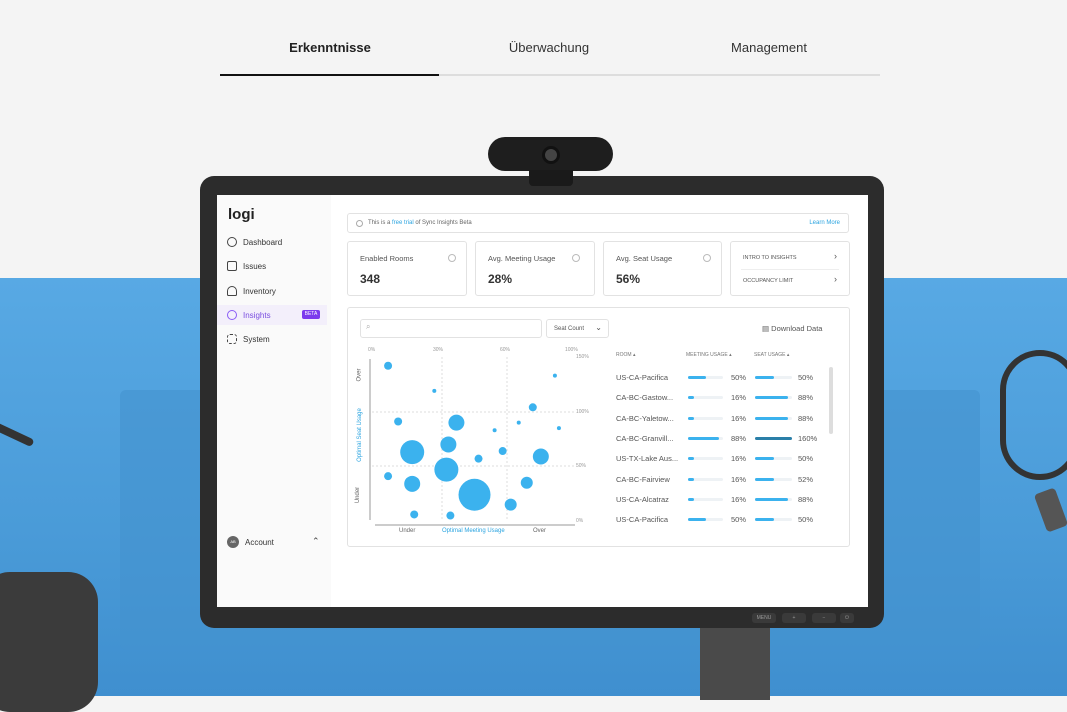 The image size is (1067, 712). I want to click on chevron-up-icon: ⌃, so click(316, 541).